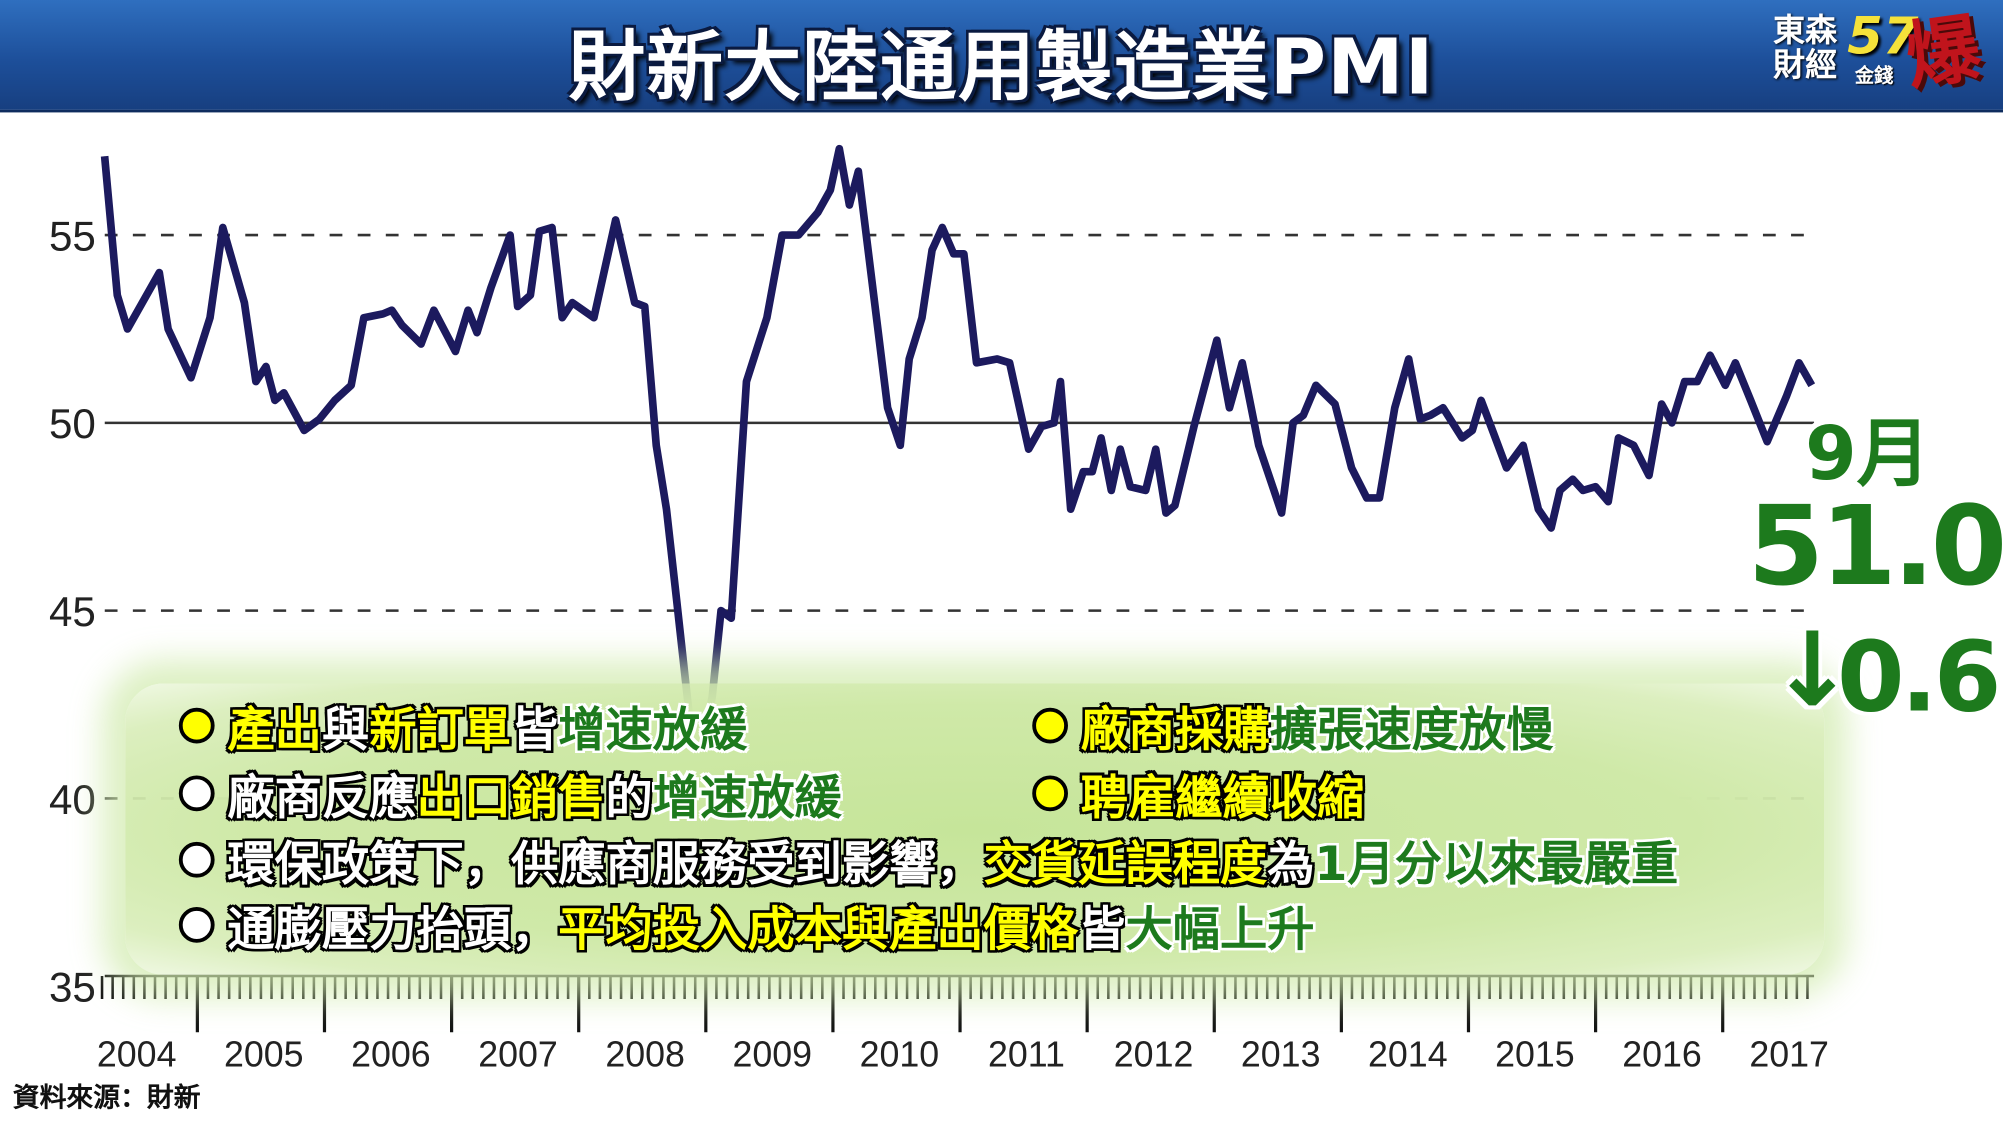  I want to click on x-tick-label: 2015, so click(1535, 1055).